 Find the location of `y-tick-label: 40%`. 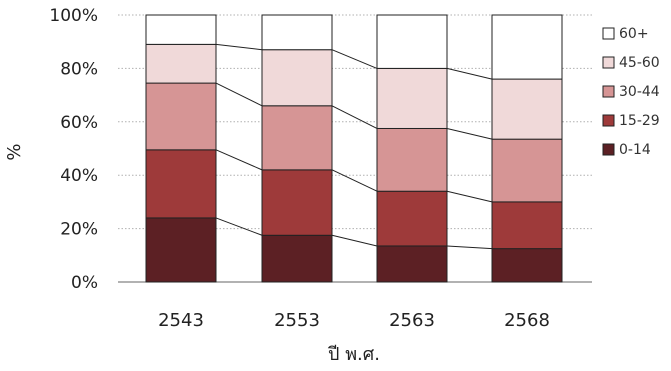

y-tick-label: 40% is located at coordinates (79, 176).